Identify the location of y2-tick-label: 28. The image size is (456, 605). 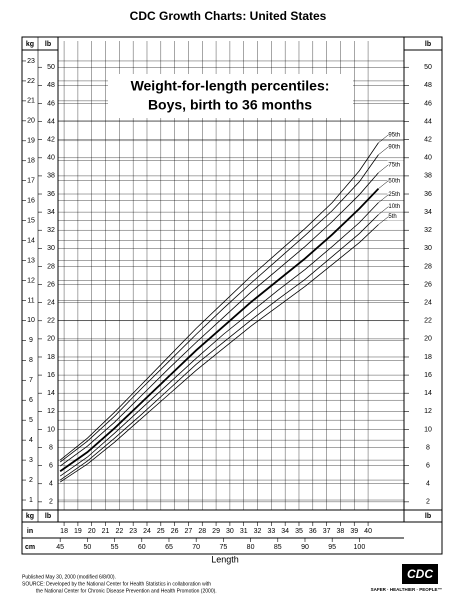
(51, 266).